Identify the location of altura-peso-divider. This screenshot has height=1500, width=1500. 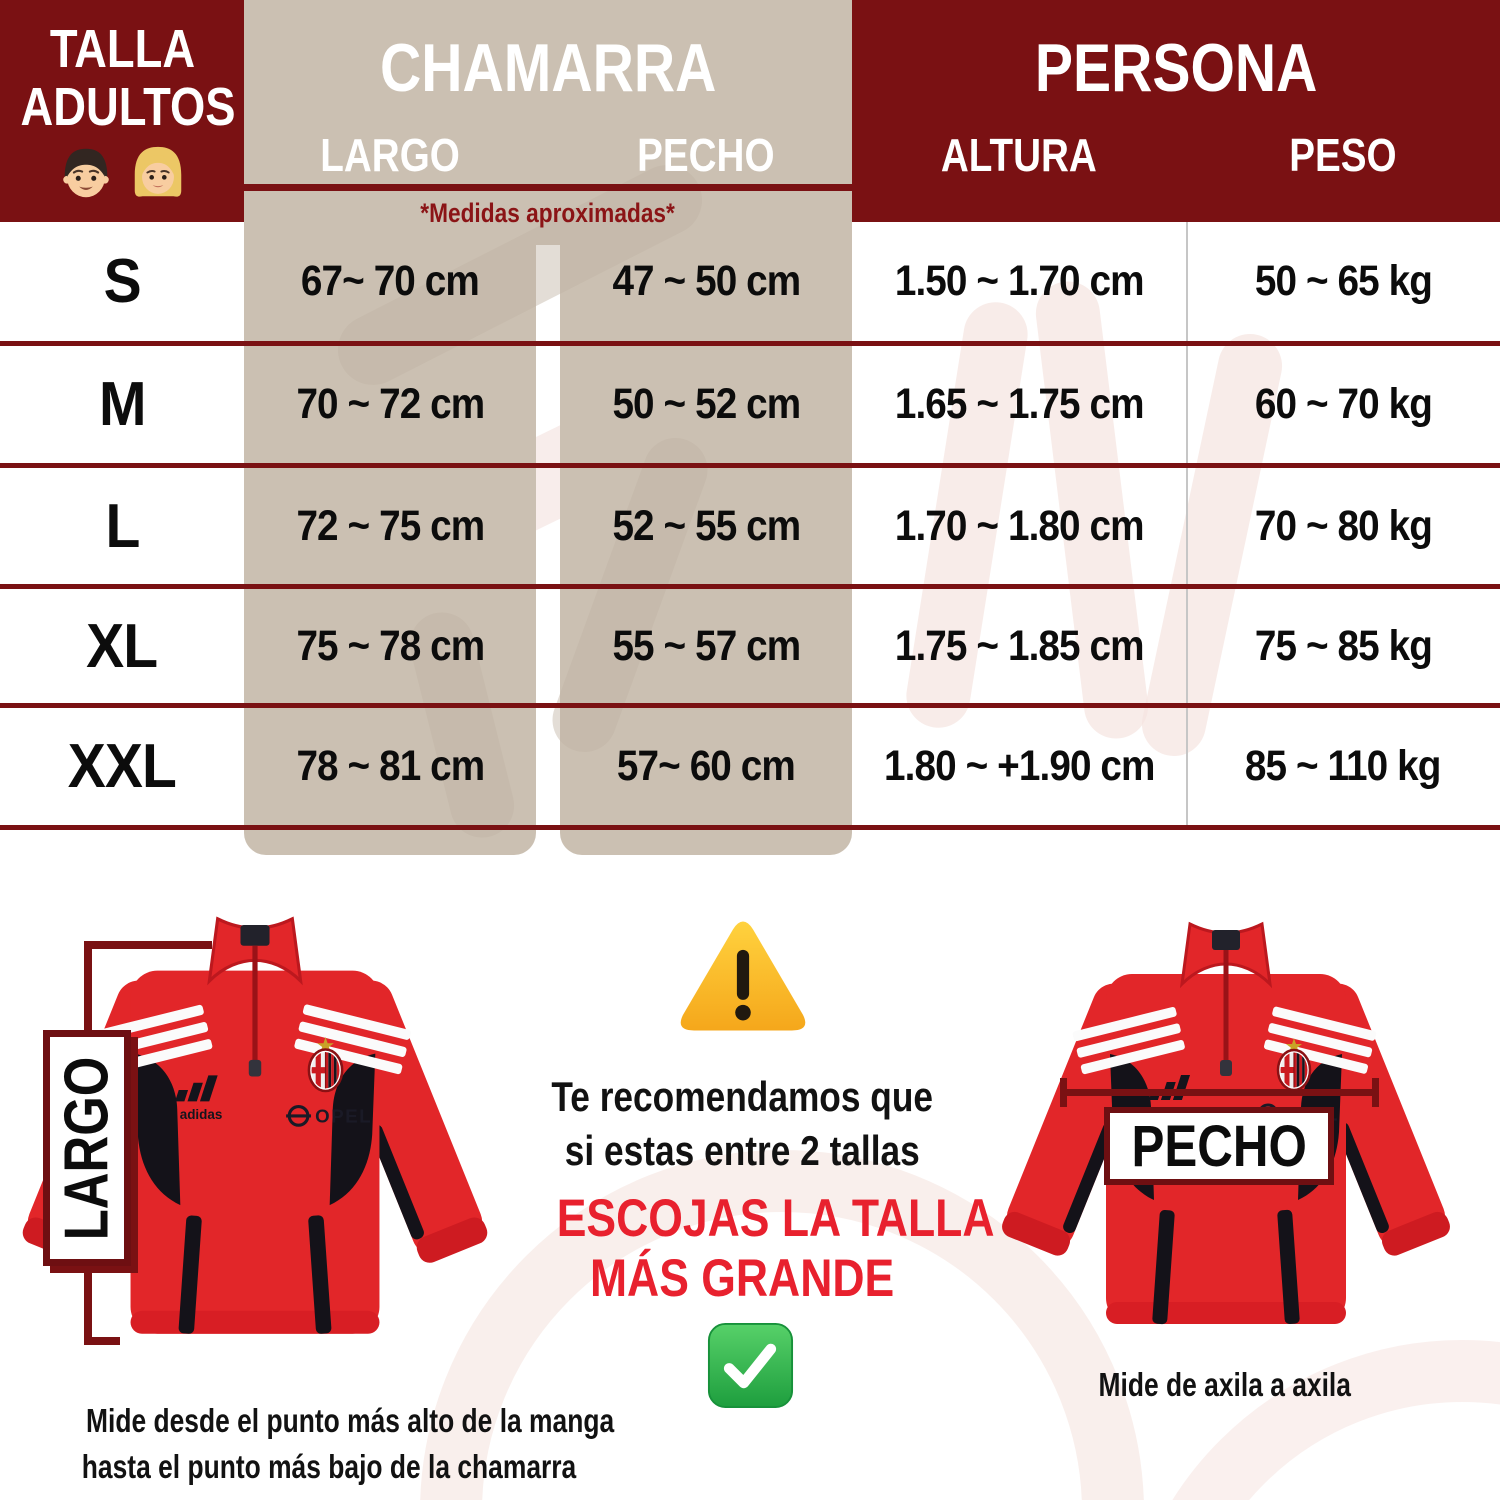
(1187, 523).